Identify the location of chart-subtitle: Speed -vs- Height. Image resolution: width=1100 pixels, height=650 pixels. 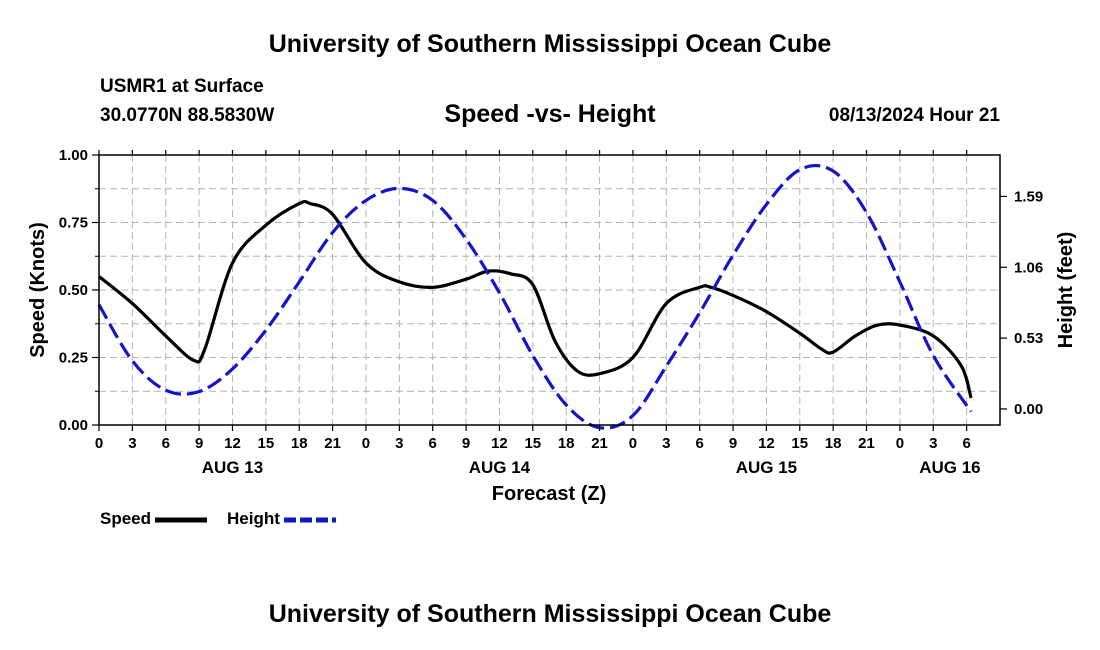
(550, 114).